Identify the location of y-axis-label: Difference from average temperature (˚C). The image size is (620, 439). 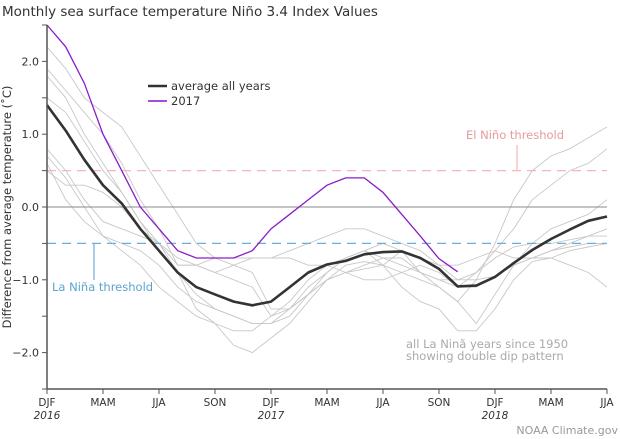
(7, 207).